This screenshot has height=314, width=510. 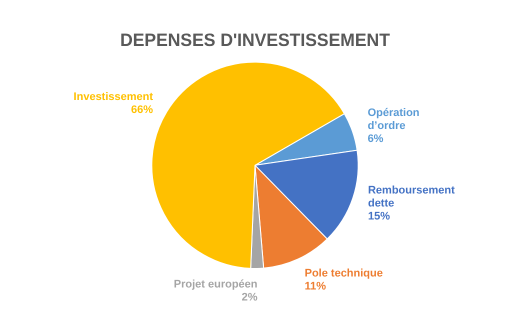 What do you see at coordinates (394, 119) in the screenshot?
I see `slice-label: Opération d’ordre` at bounding box center [394, 119].